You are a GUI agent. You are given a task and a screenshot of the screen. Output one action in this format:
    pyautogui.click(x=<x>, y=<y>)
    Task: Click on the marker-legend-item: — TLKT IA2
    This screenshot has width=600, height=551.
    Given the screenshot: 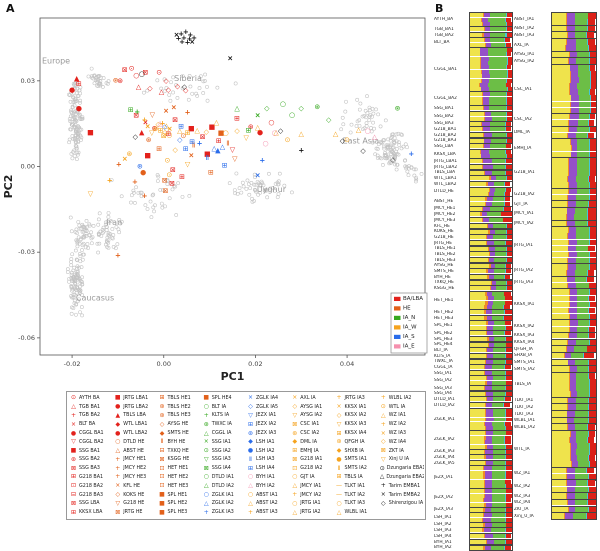 What is the action you would take?
    pyautogui.click(x=358, y=495)
    